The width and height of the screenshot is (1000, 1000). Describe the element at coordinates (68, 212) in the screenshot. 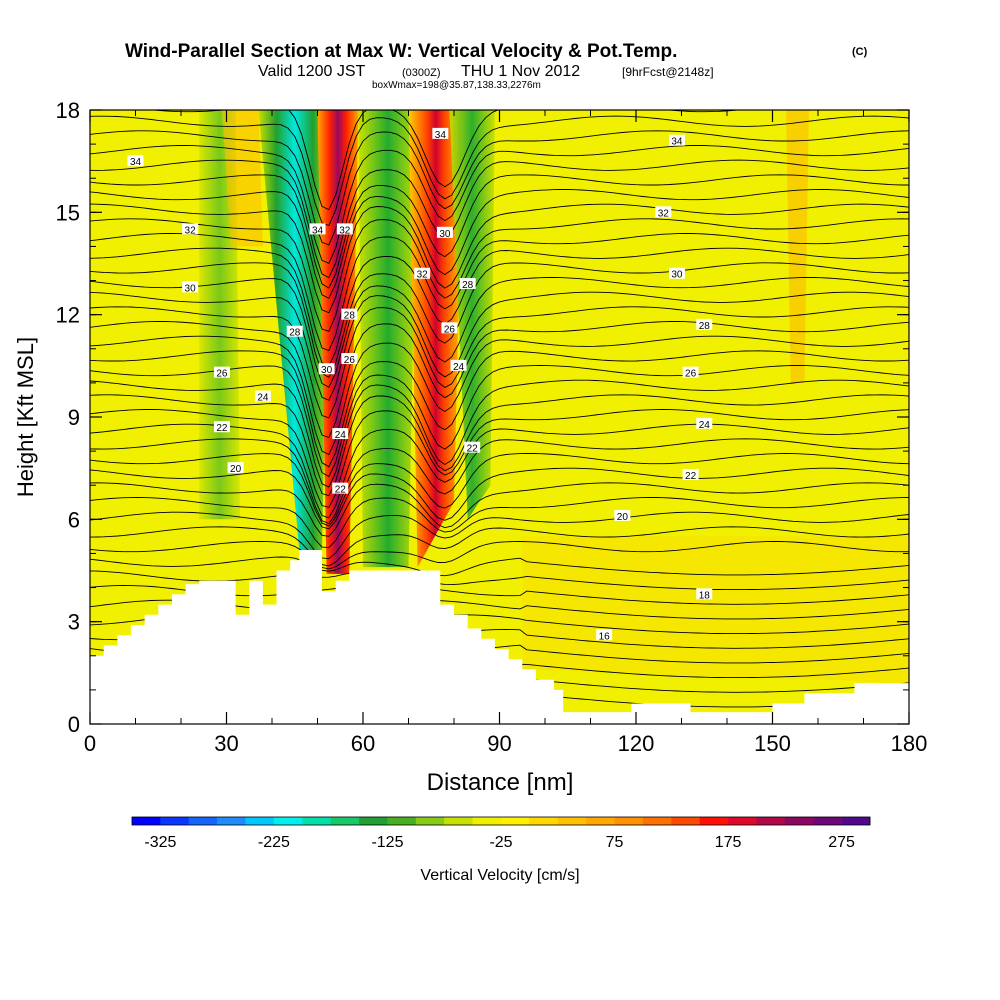

I see `y-tick-label: 15` at that location.